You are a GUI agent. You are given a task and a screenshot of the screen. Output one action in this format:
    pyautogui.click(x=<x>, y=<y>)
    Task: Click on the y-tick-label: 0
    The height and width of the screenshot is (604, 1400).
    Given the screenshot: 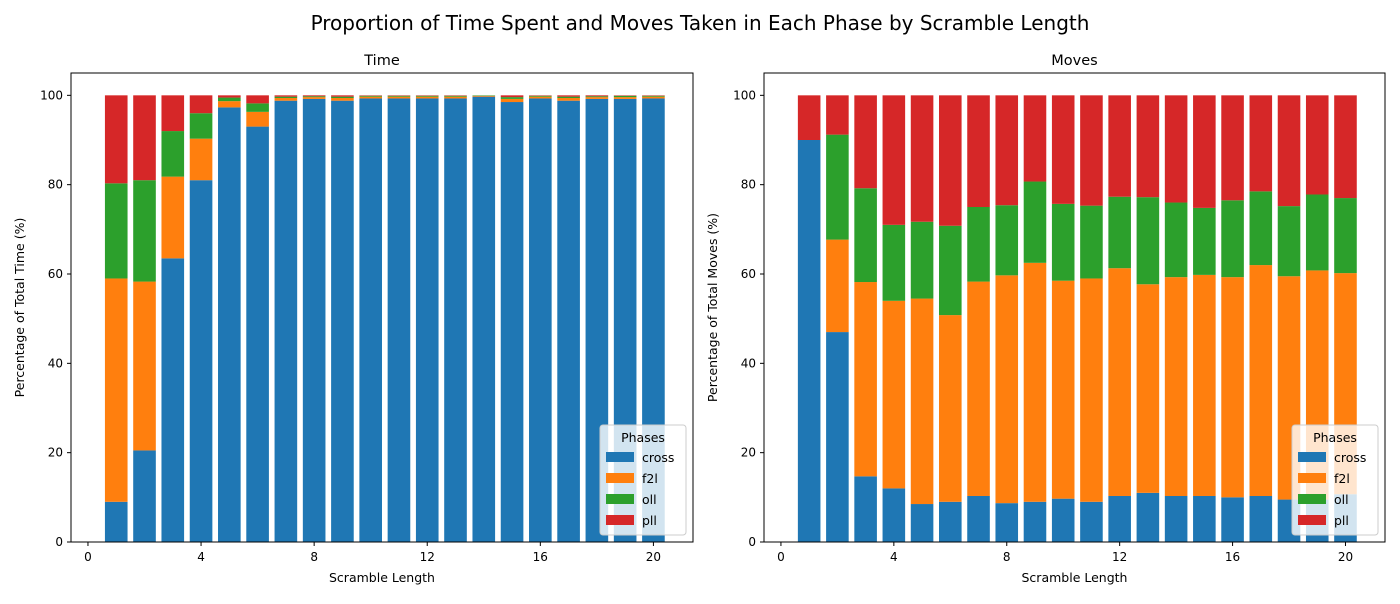 What is the action you would take?
    pyautogui.click(x=752, y=542)
    